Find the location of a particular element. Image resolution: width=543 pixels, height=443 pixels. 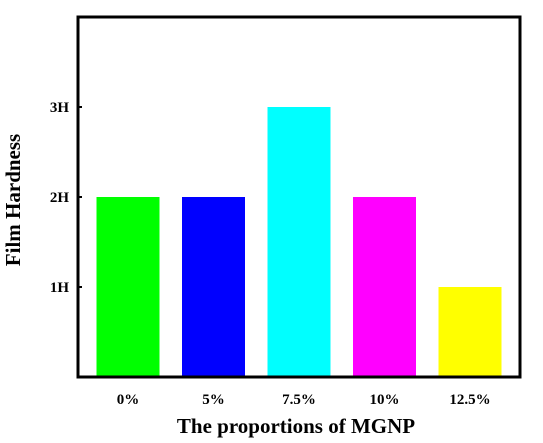

x-axis-ticks: 0% 5% 7.5% 10% 12.5% is located at coordinates (304, 400).